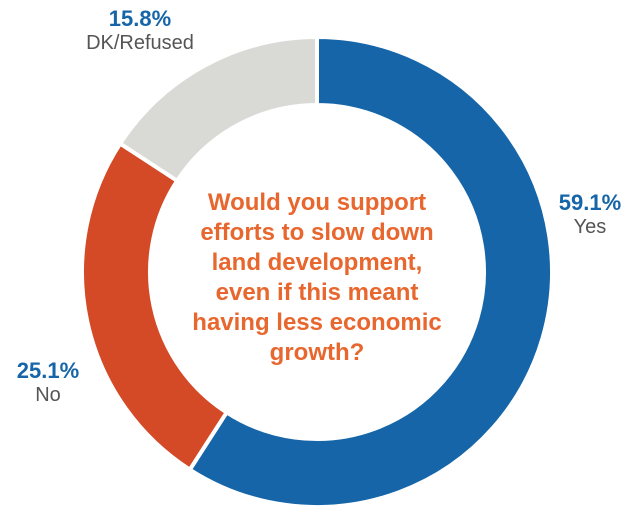 The width and height of the screenshot is (638, 508). I want to click on slice-label-no: 25.1% No, so click(48, 382).